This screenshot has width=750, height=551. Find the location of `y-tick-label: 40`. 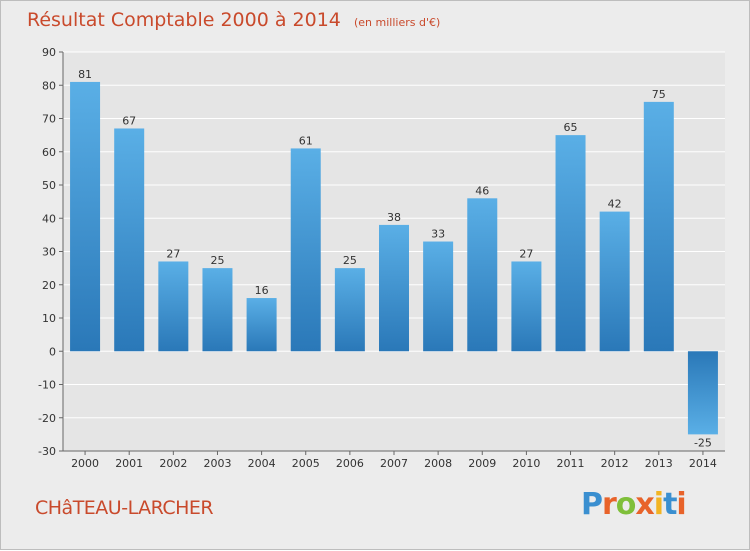

y-tick-label: 40 is located at coordinates (49, 218).